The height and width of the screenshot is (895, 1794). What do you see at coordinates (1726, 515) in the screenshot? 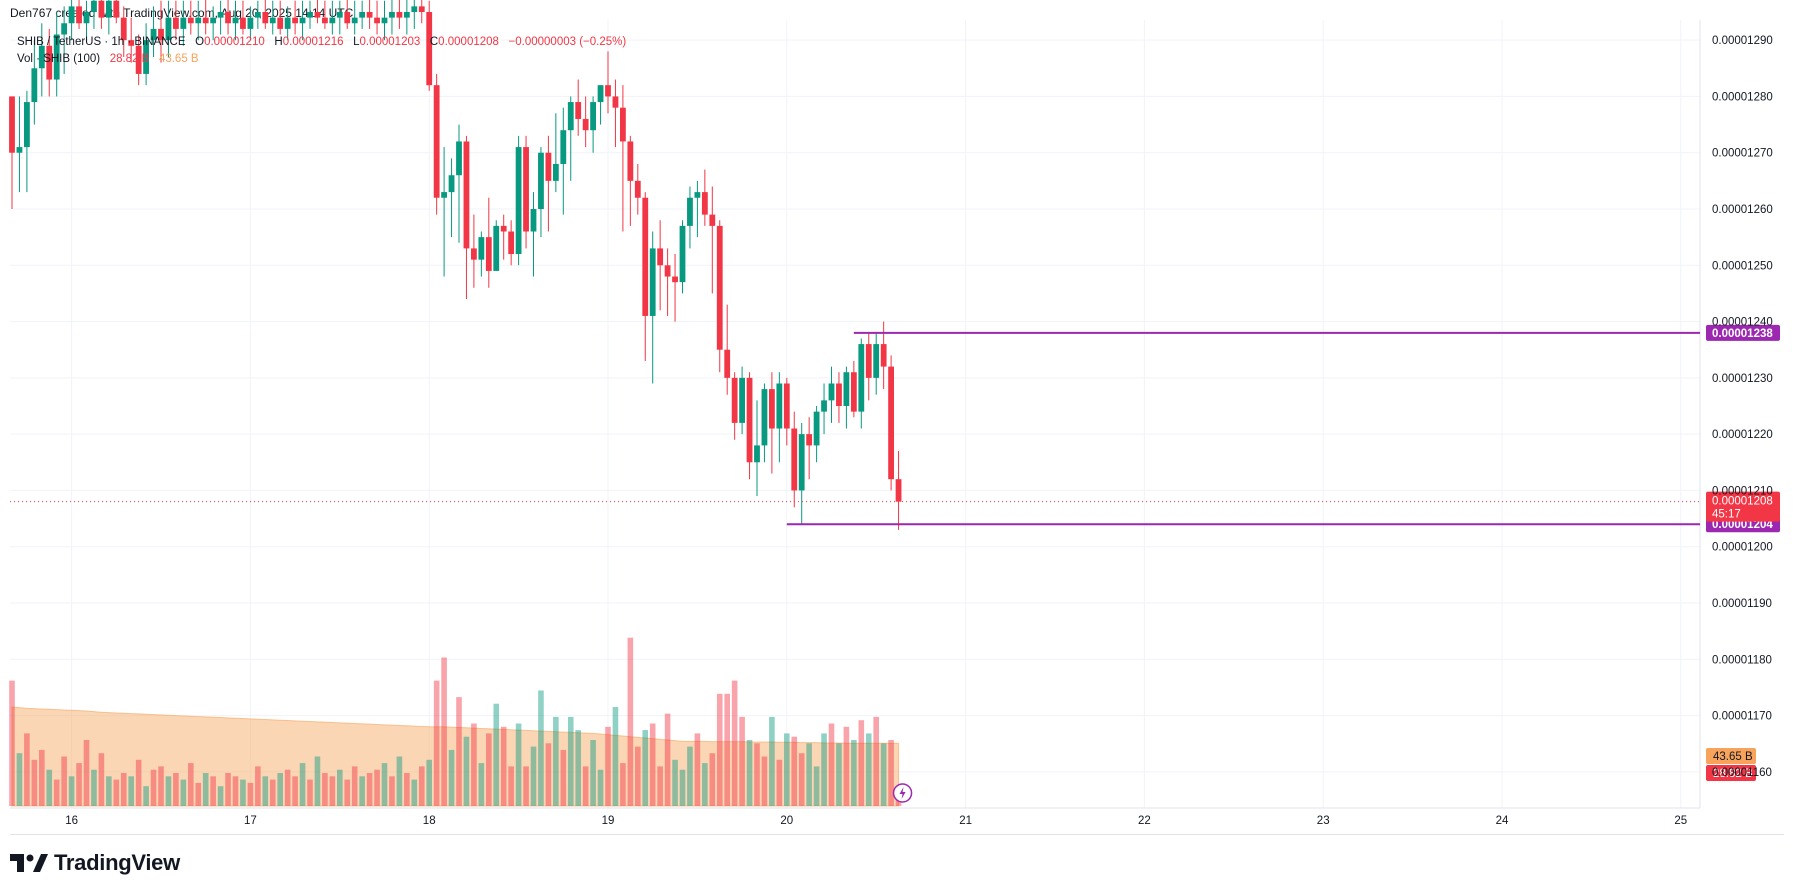
I see `bar-countdown-label: 45:17` at bounding box center [1726, 515].